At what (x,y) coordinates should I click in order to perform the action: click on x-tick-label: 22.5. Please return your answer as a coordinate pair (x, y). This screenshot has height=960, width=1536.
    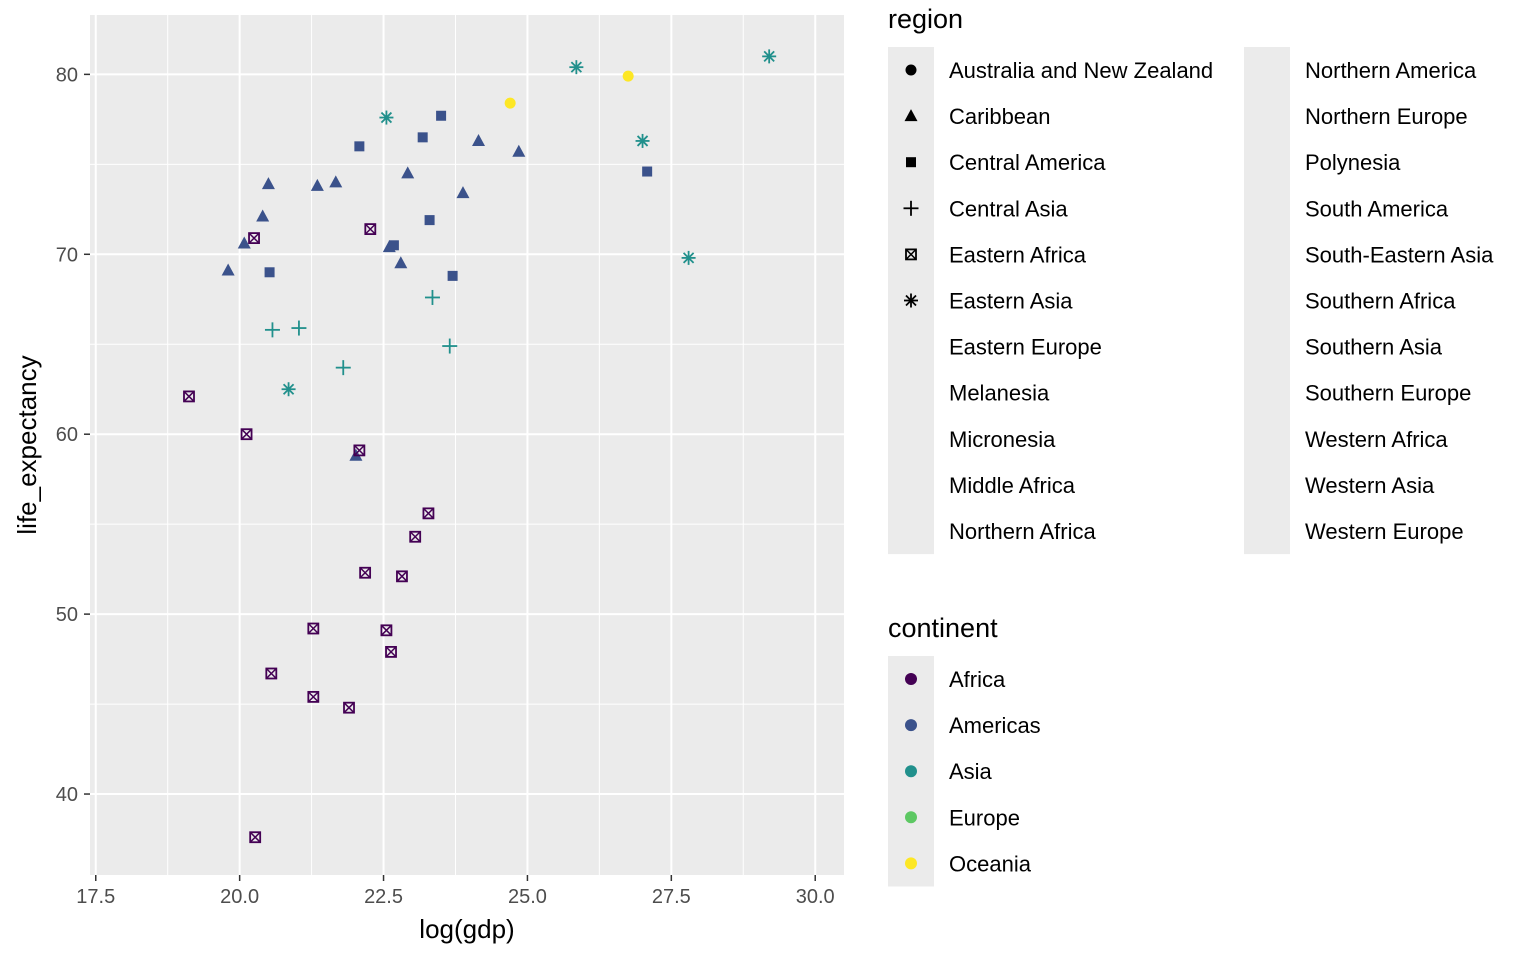
    Looking at the image, I should click on (383, 897).